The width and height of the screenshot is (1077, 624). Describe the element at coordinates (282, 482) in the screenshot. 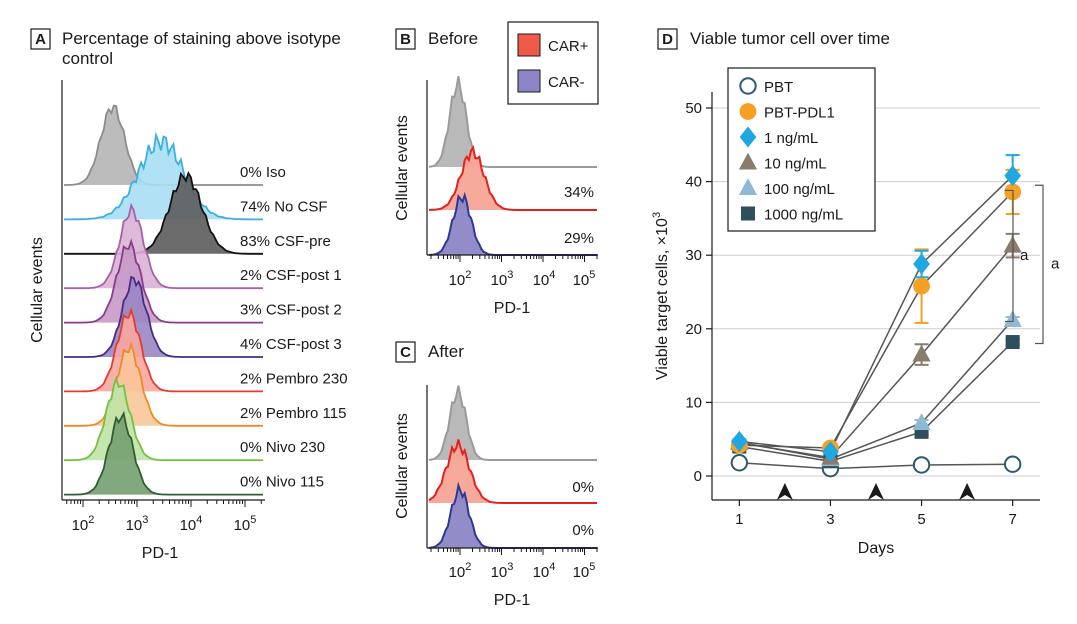

I see `panel-a-row-label: 0% Nivo 115` at that location.